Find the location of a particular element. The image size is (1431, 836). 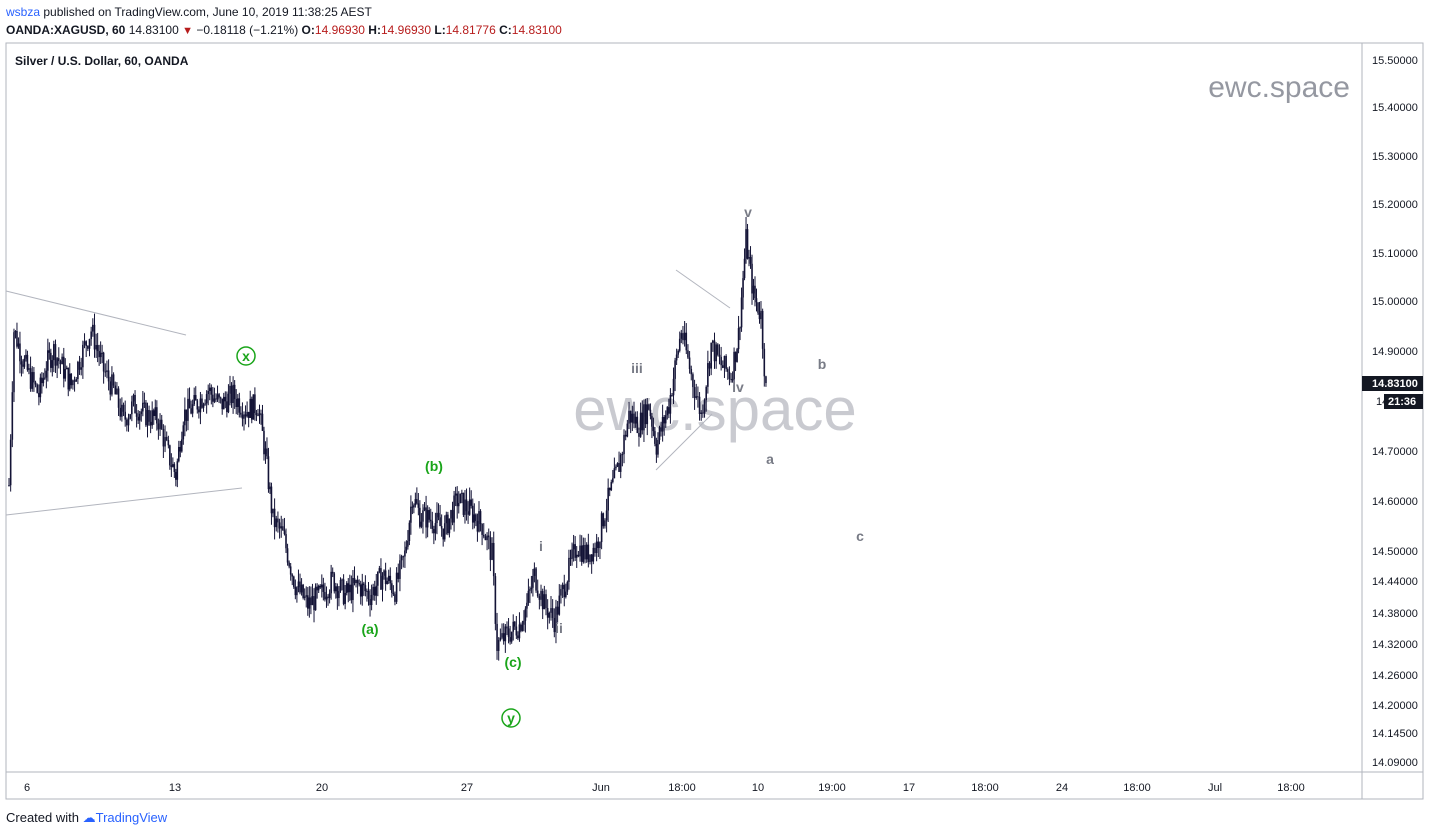

wave-label-c-green: (c) is located at coordinates (512, 662).